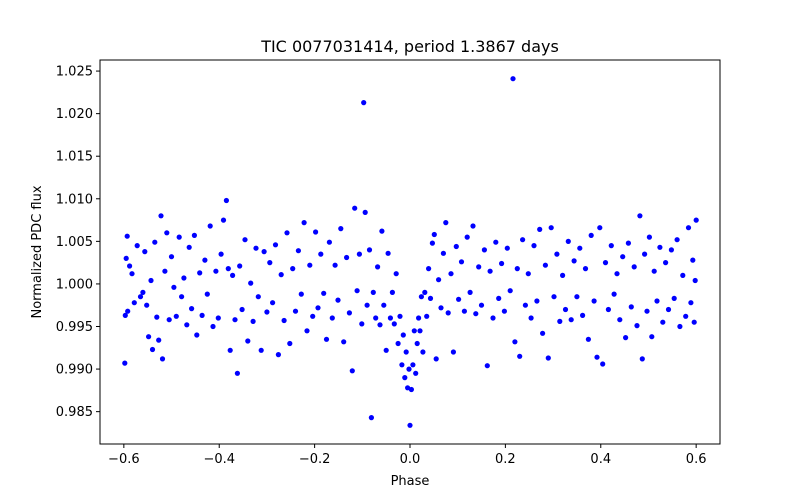 Image resolution: width=800 pixels, height=500 pixels. Describe the element at coordinates (74, 412) in the screenshot. I see `y-tick-label: 0.985` at that location.